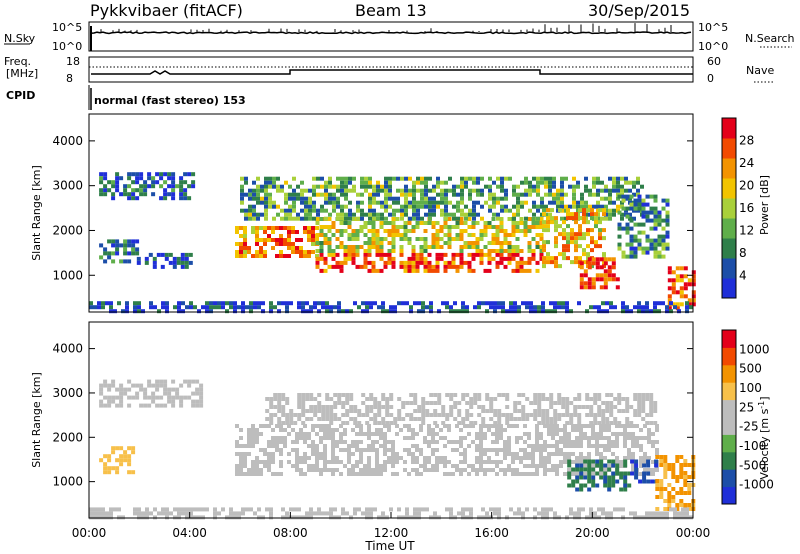 This screenshot has height=554, width=800. I want to click on colorbar-tick: 20, so click(746, 186).